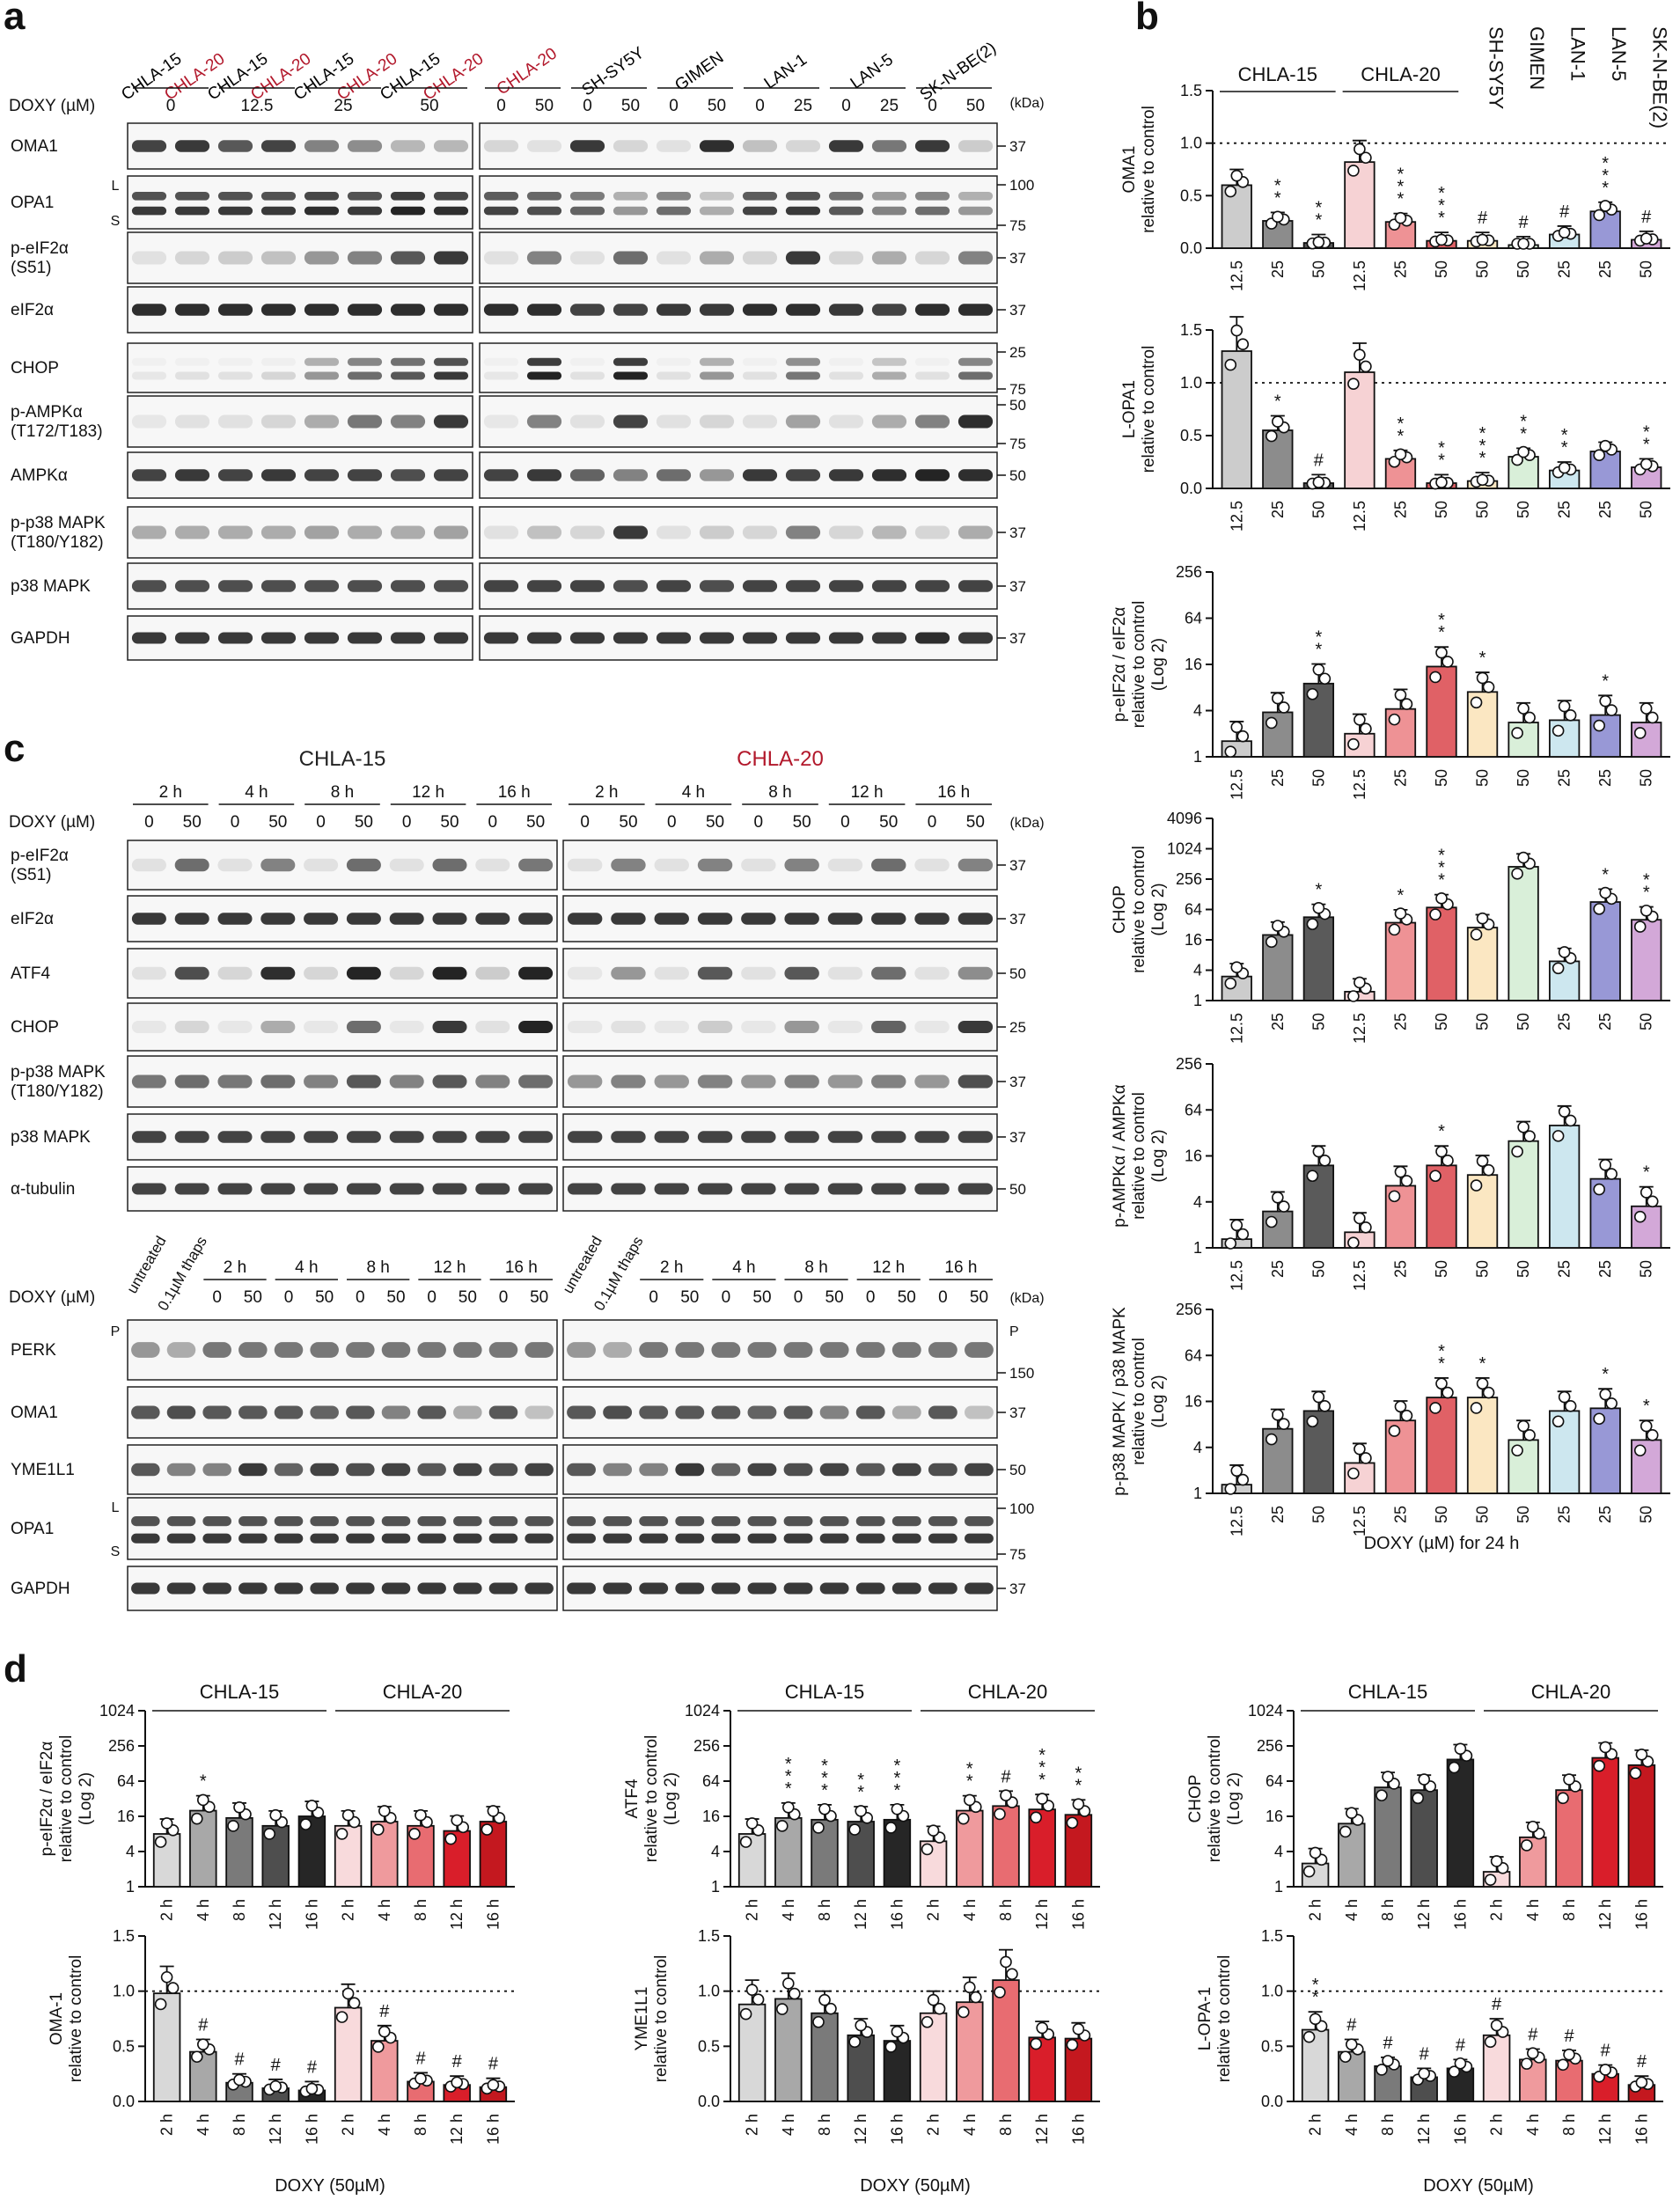  Describe the element at coordinates (1147, 19) in the screenshot. I see `panel-label-b: b` at that location.